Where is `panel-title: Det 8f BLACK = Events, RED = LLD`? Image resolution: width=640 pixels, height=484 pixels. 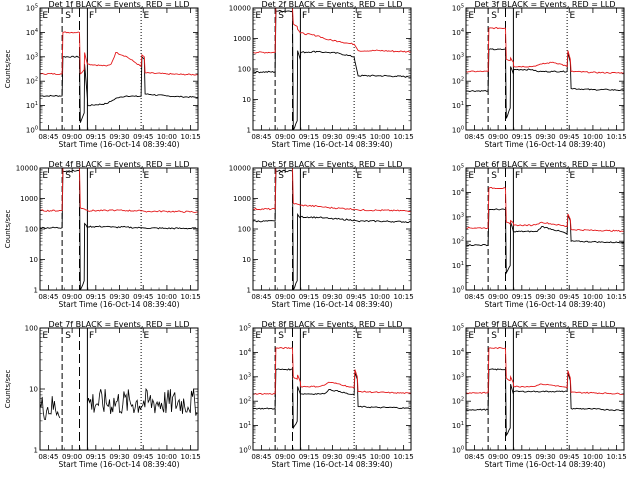
panel-title: Det 8f BLACK = Events, RED = LLD is located at coordinates (331, 324).